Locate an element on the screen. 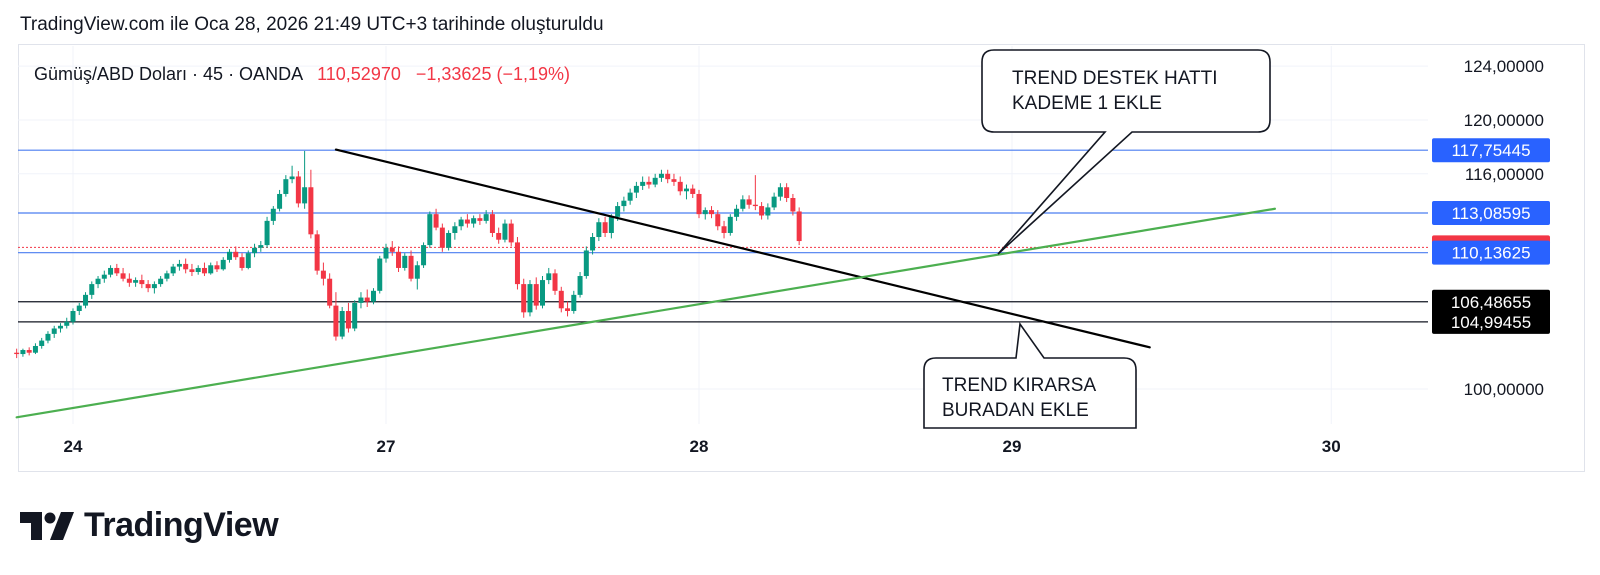 This screenshot has height=575, width=1600. price-level-label: 106,48655 is located at coordinates (1491, 302).